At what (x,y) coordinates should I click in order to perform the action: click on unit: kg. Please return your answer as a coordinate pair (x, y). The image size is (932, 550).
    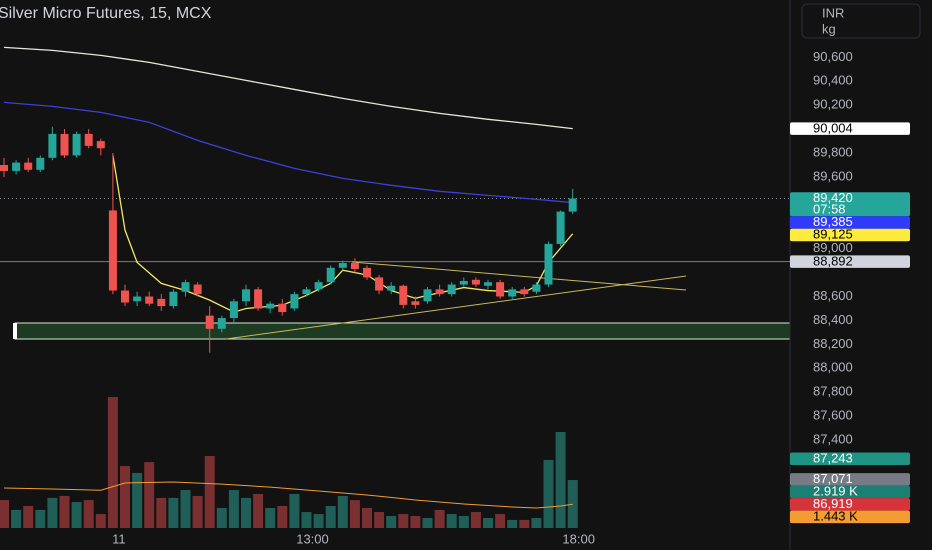
    Looking at the image, I should click on (829, 28).